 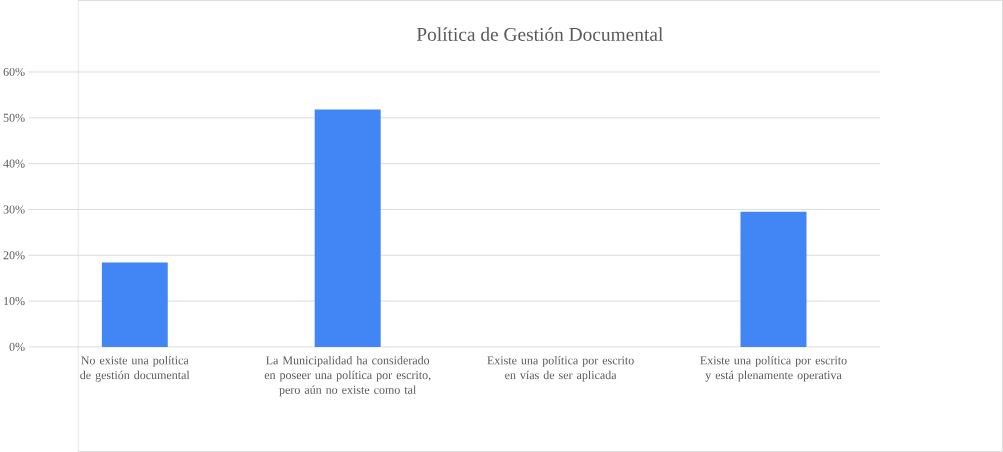 What do you see at coordinates (539, 34) in the screenshot?
I see `chart-title: Política de Gestión Documental` at bounding box center [539, 34].